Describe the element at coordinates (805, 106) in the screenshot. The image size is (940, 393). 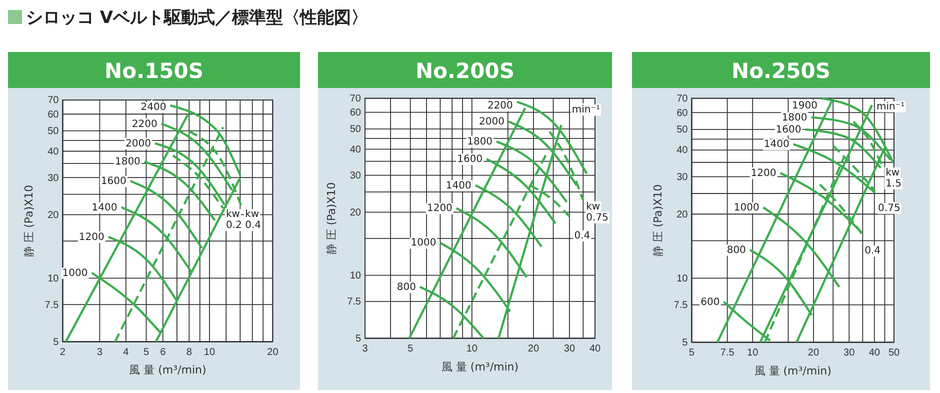
I see `series-label: 1900` at that location.